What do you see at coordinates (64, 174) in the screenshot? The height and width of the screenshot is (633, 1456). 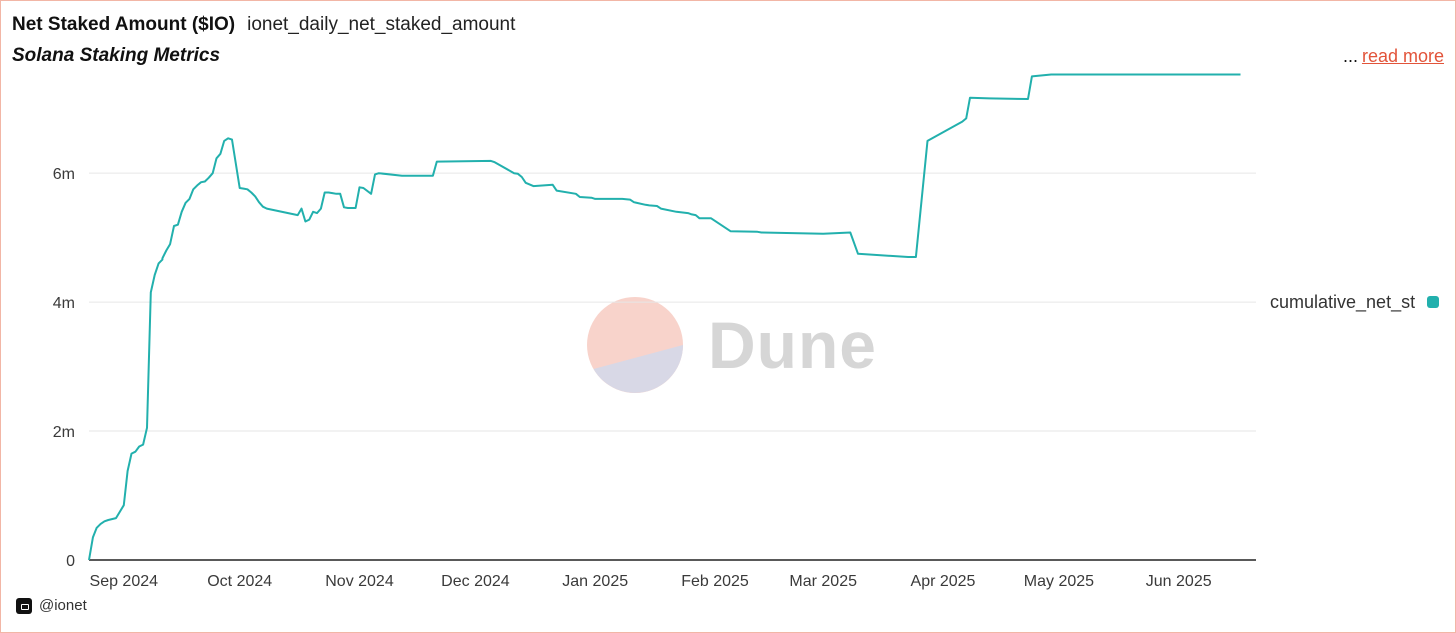 I see `y-tick-label: 6m` at bounding box center [64, 174].